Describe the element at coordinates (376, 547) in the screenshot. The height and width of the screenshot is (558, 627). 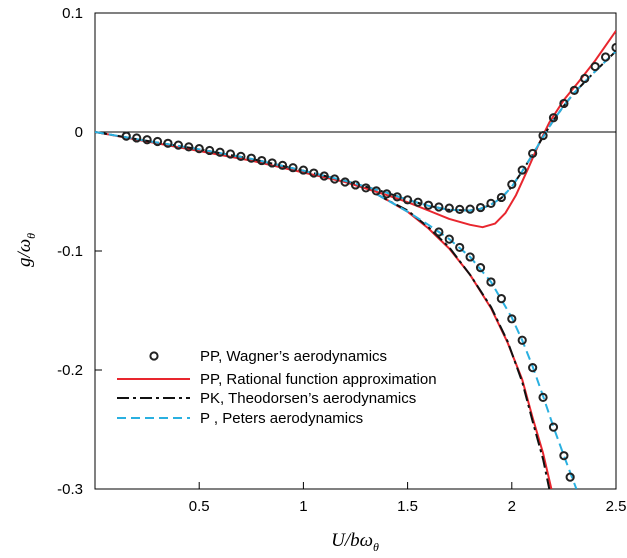
I see `x-axis-label-sub: θ` at that location.